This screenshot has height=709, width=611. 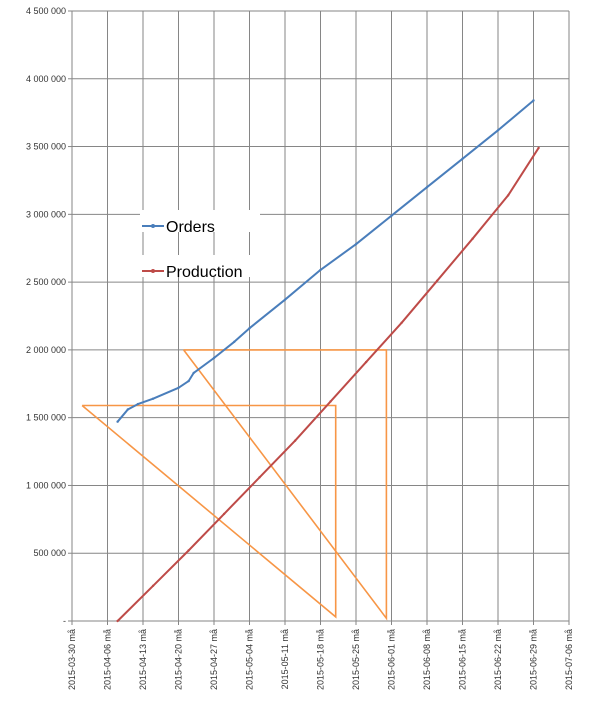 I want to click on y-tick-label: 500 000, so click(x=49, y=553).